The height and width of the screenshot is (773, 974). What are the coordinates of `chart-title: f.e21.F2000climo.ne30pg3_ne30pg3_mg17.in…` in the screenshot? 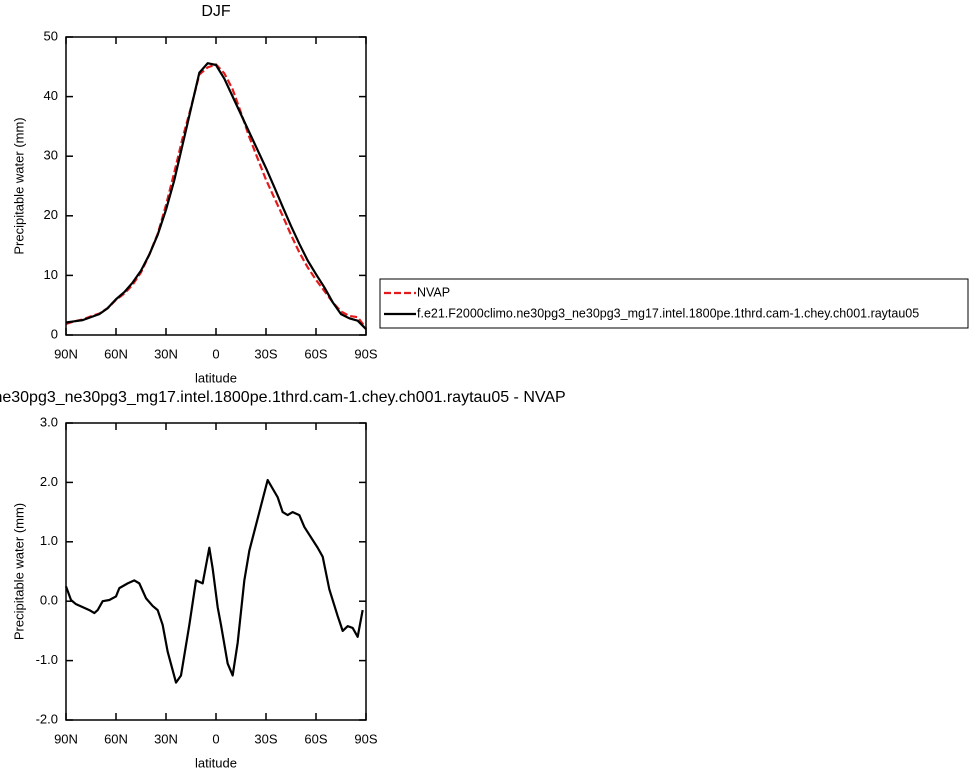 It's located at (283, 397).